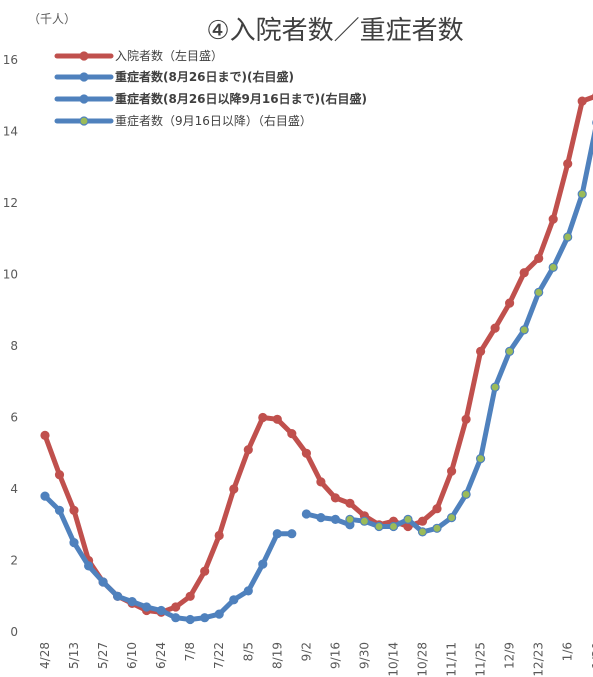 The image size is (593, 677). I want to click on x-tick-label: 4/28, so click(45, 655).